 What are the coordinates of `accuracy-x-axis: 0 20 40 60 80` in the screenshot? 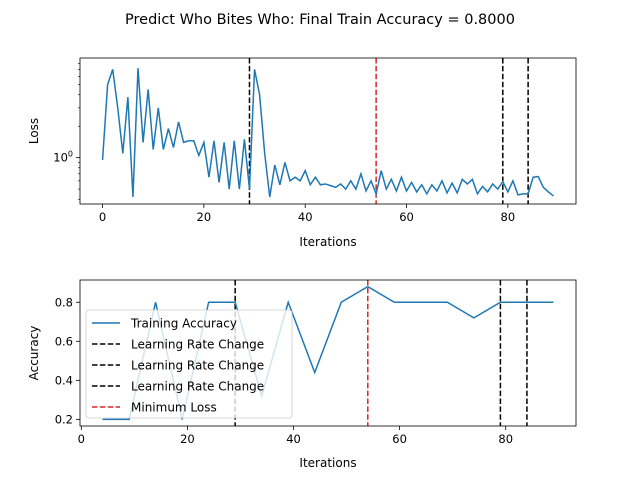 It's located at (295, 436).